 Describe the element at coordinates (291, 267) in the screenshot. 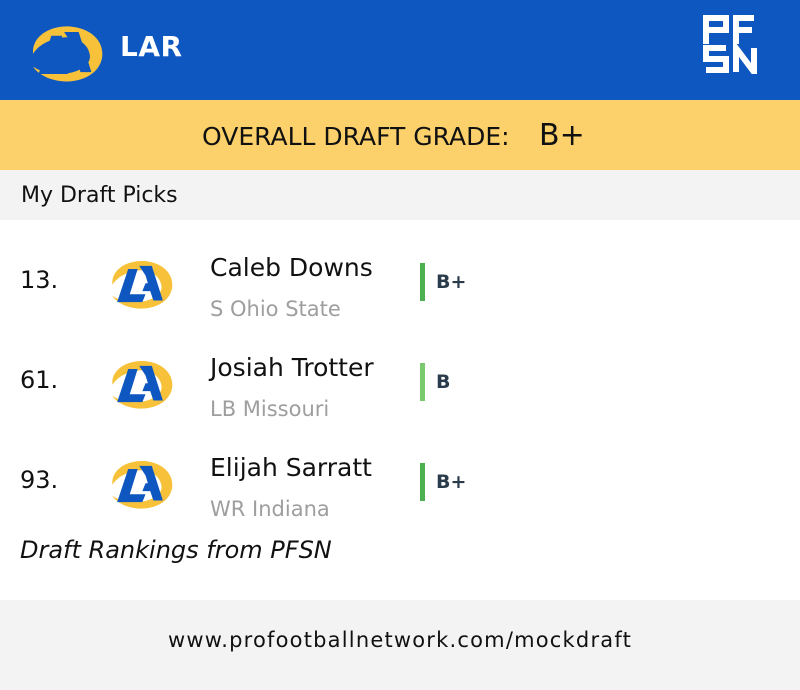

I see `player-name: Caleb Downs` at that location.